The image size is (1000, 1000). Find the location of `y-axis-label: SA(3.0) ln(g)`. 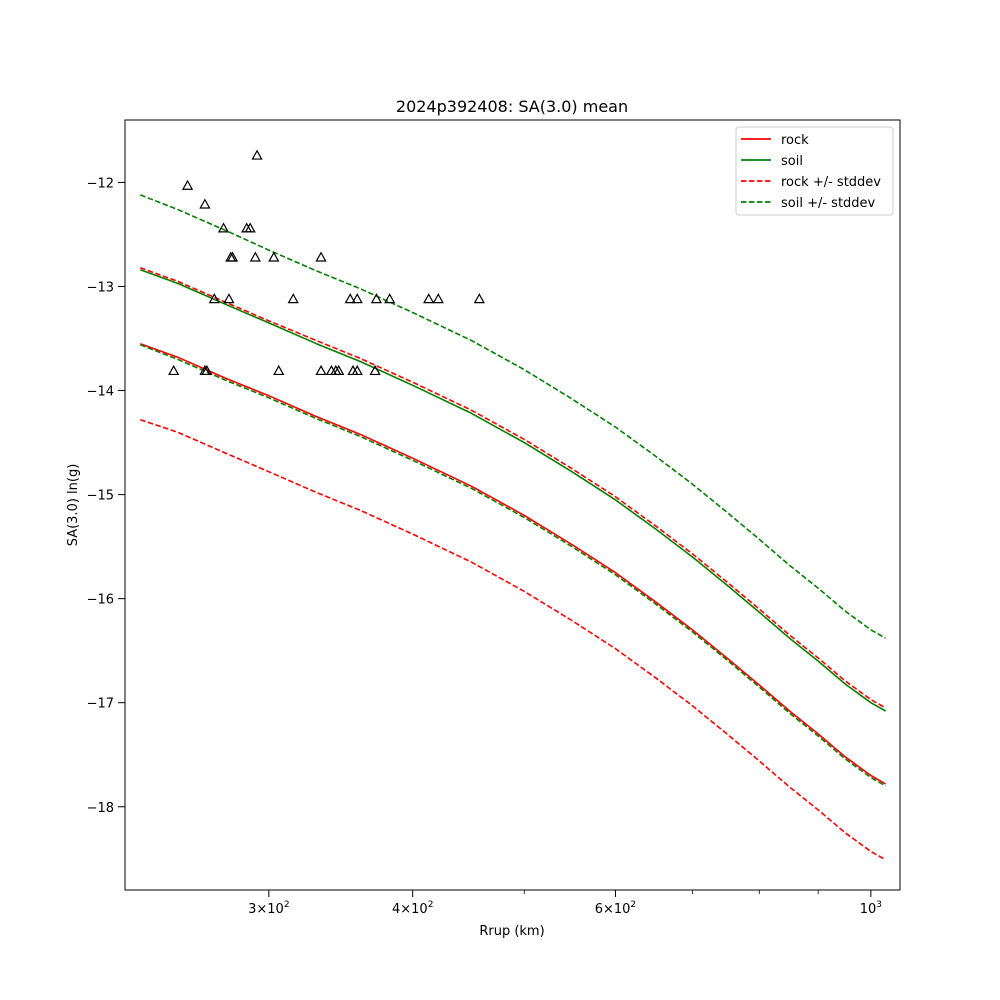

y-axis-label: SA(3.0) ln(g) is located at coordinates (73, 505).